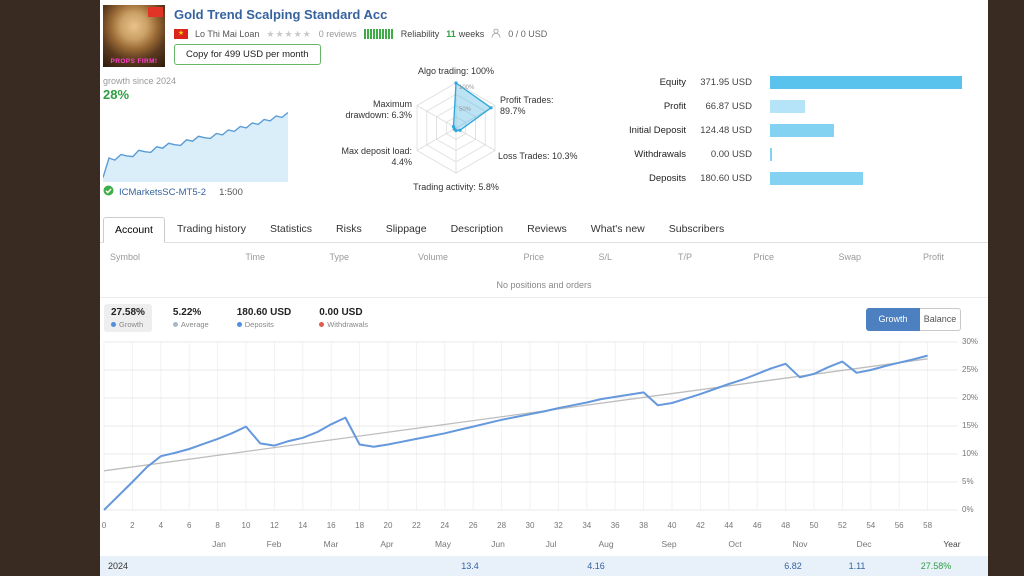 This screenshot has width=1024, height=576. I want to click on copy-signal-button: Copy for 499 USD per month, so click(247, 54).